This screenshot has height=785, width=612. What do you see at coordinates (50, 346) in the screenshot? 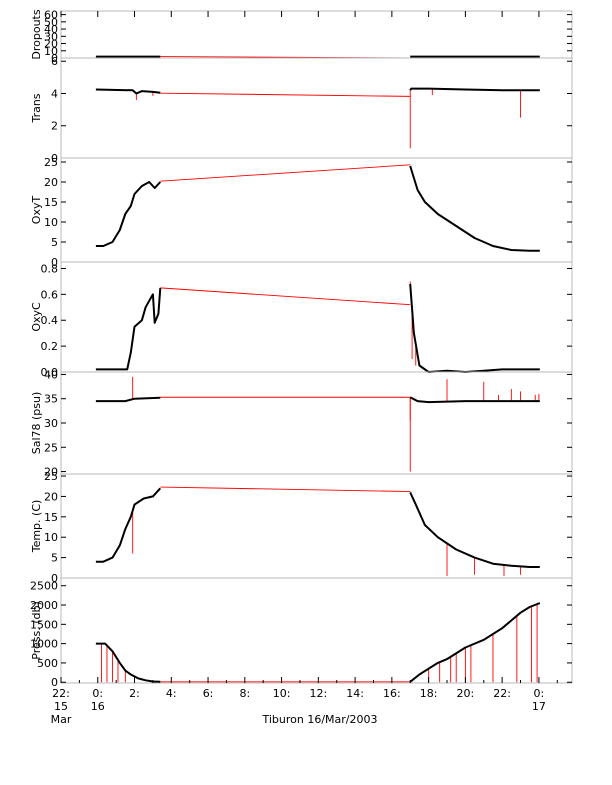
I see `y-tick-label: 0.2` at bounding box center [50, 346].